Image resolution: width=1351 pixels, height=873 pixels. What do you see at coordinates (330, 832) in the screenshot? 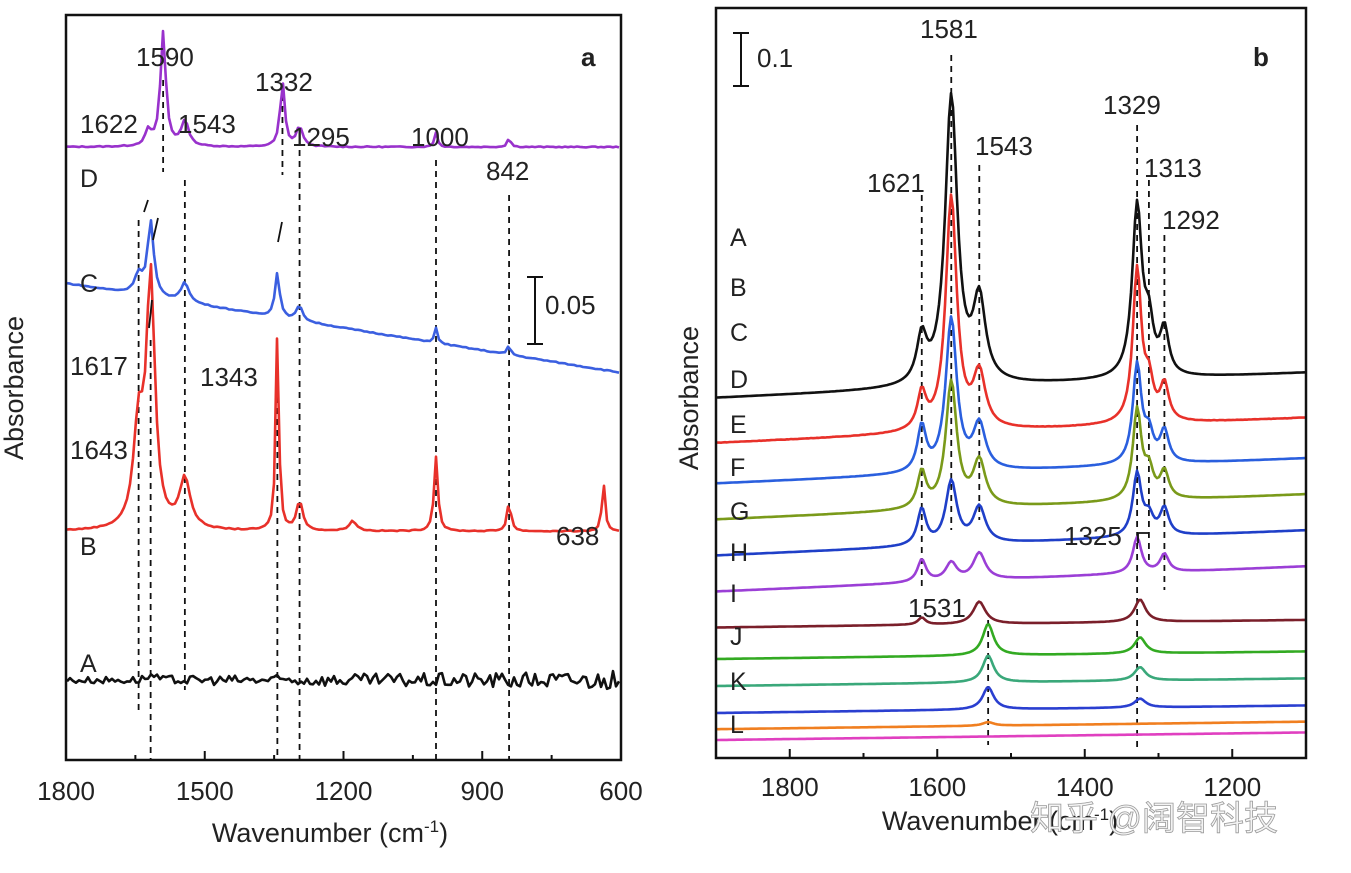
I see `panel-a-x-axis-label: Wavenumber (cm-1)` at bounding box center [330, 832].